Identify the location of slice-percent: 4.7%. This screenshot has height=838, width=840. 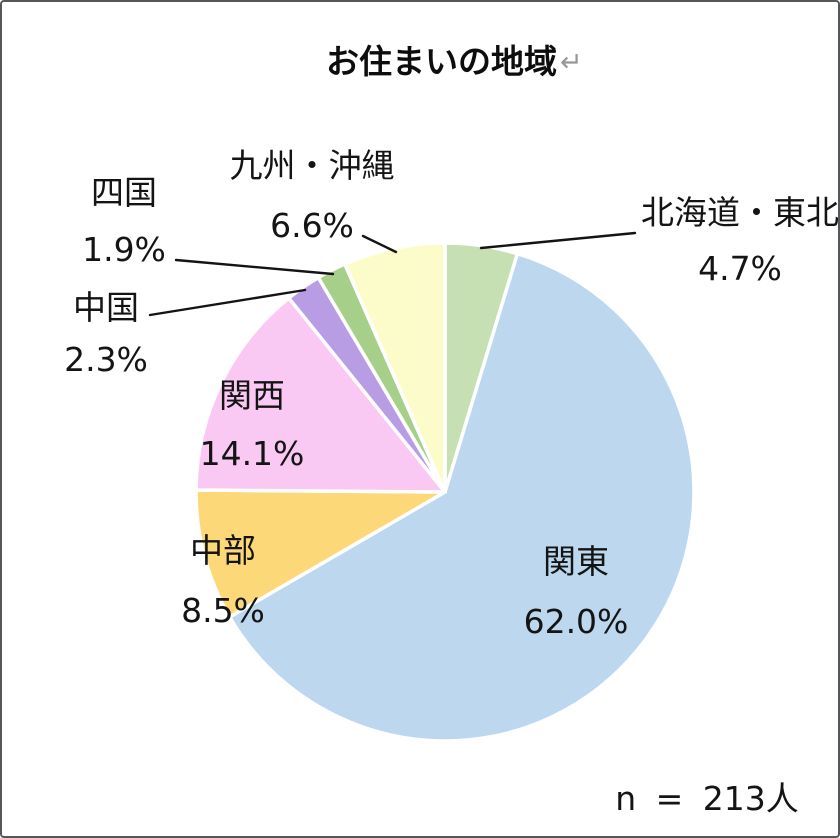
(740, 268).